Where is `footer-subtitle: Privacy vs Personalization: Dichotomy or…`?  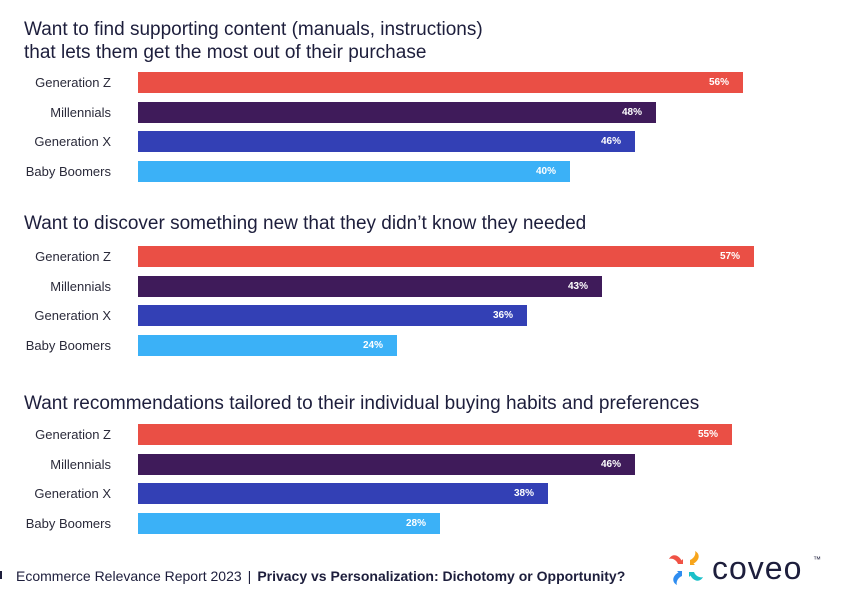
footer-subtitle: Privacy vs Personalization: Dichotomy or… is located at coordinates (441, 576).